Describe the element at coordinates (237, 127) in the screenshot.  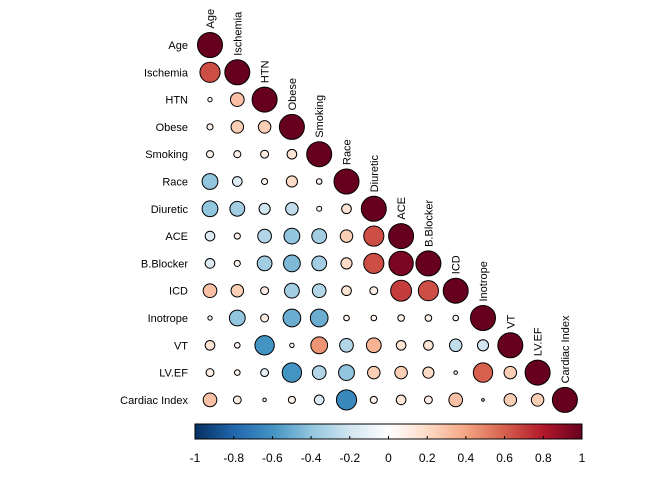
I see `cell-obese-ischemia` at that location.